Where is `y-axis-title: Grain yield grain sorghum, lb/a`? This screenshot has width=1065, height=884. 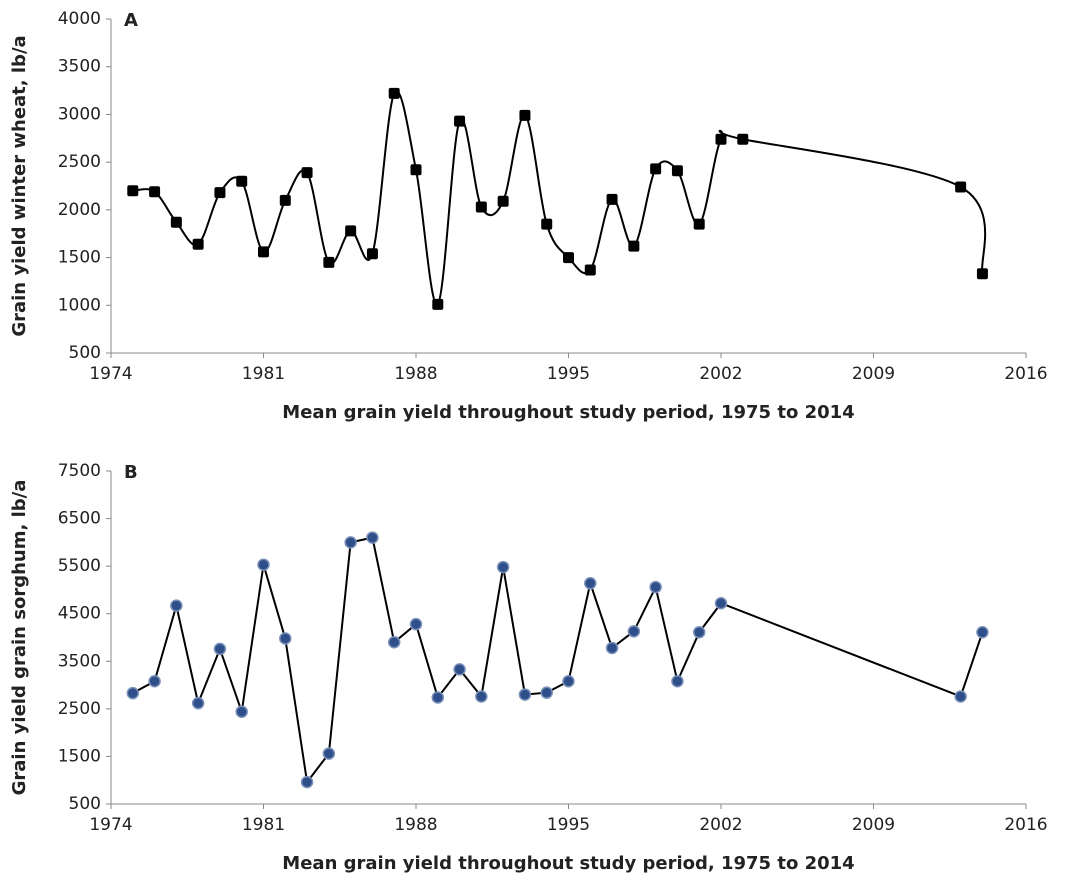 y-axis-title: Grain yield grain sorghum, lb/a is located at coordinates (19, 638).